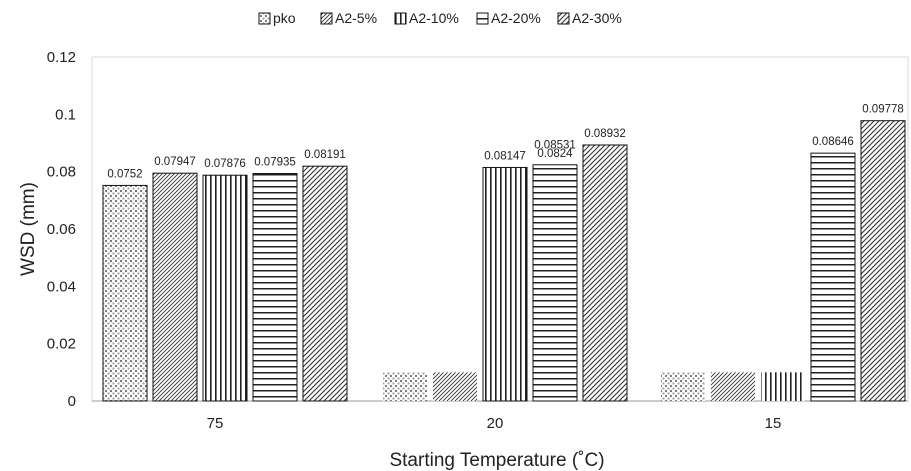 Image resolution: width=911 pixels, height=471 pixels. What do you see at coordinates (833, 142) in the screenshot?
I see `data-label: 0.08646` at bounding box center [833, 142].